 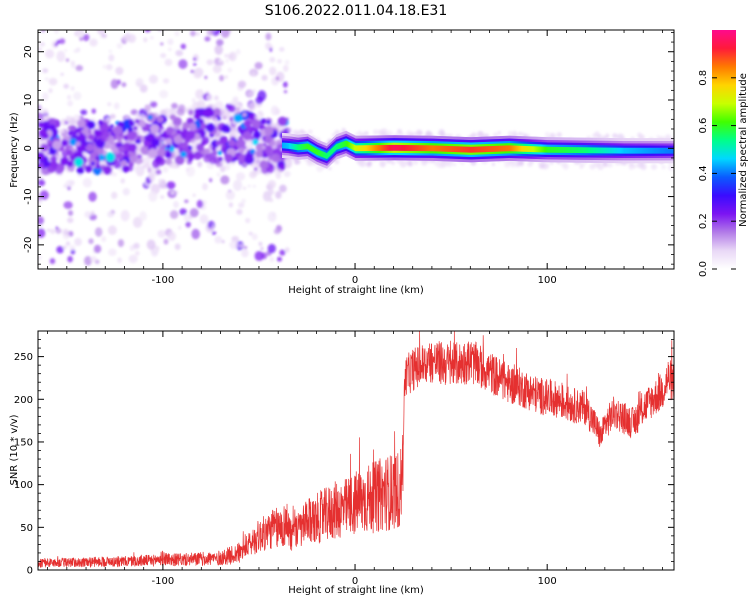 I want to click on colorbar-tick-label: 0.8, so click(x=703, y=78).